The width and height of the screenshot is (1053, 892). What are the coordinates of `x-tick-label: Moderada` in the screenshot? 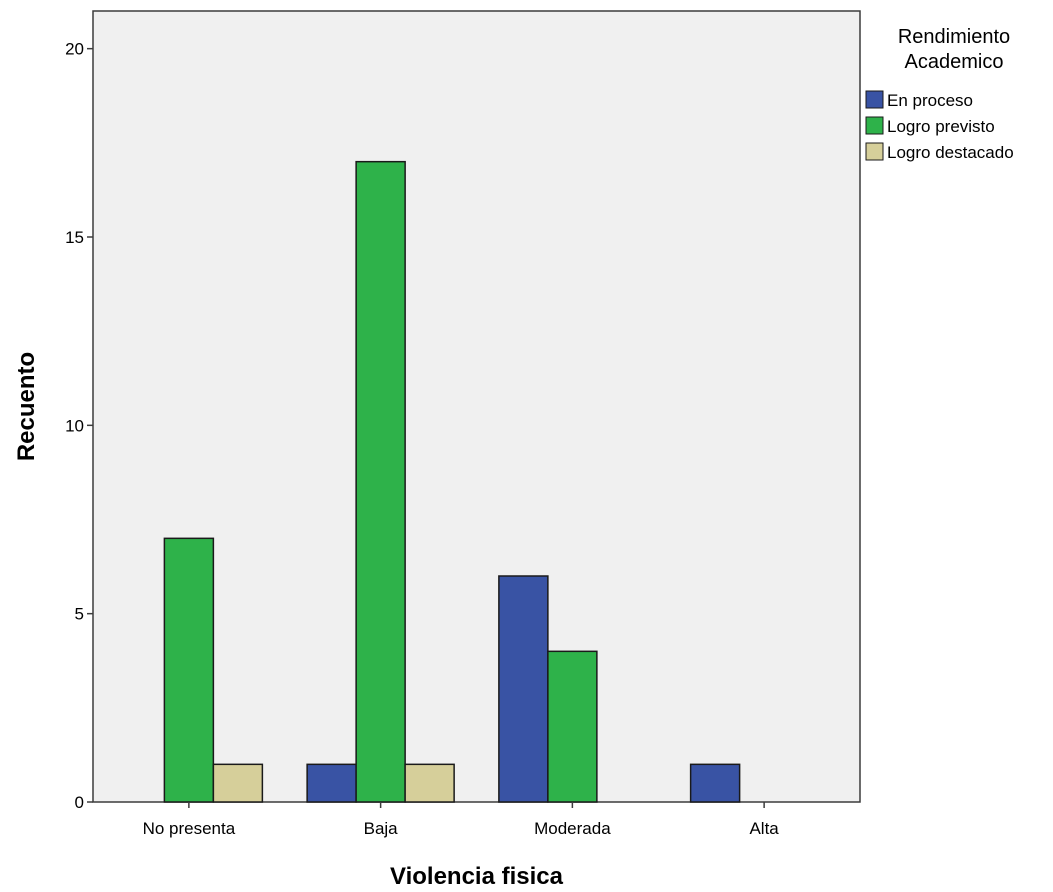 It's located at (572, 828).